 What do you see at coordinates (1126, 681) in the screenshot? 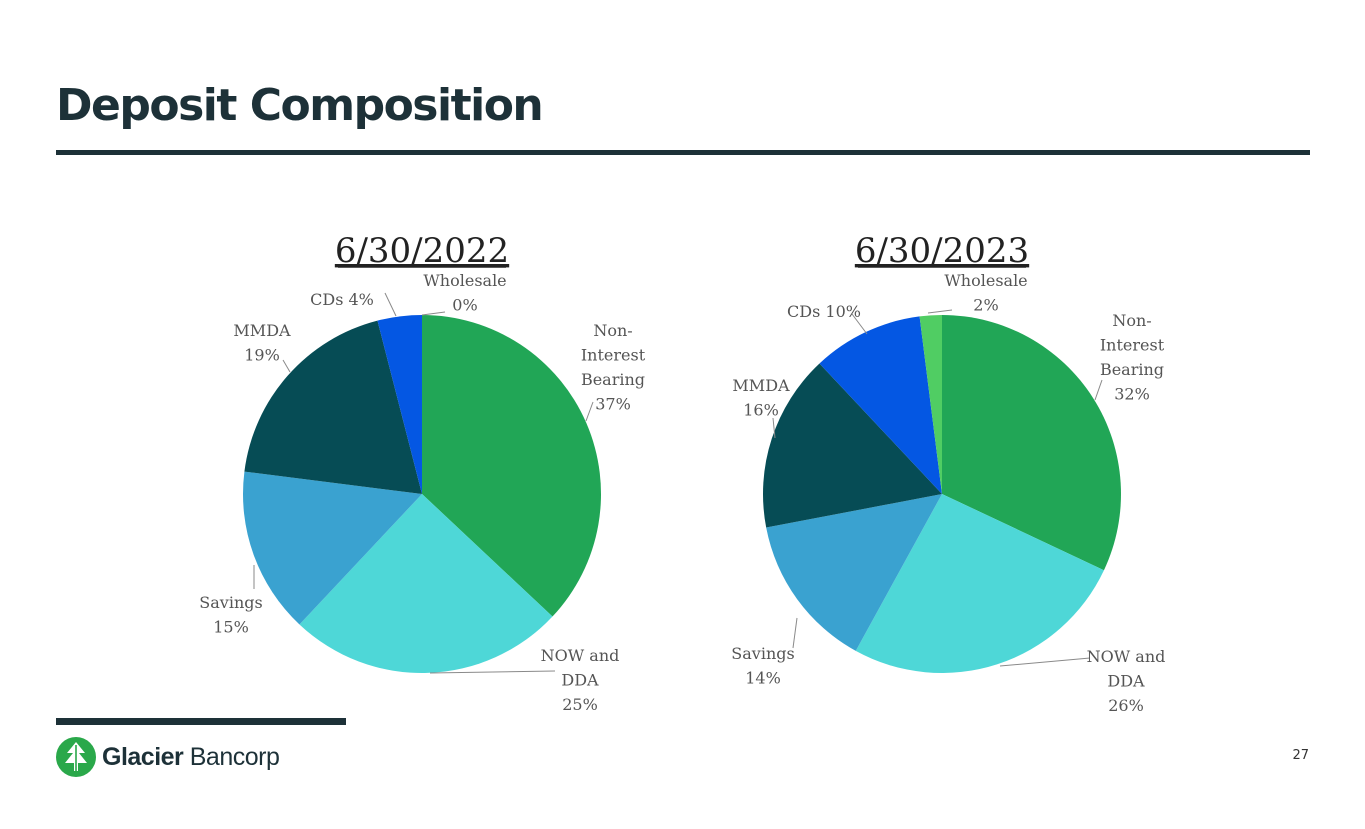
I see `pie-label-2-now-and-dda: NOW and DDA 26%` at bounding box center [1126, 681].